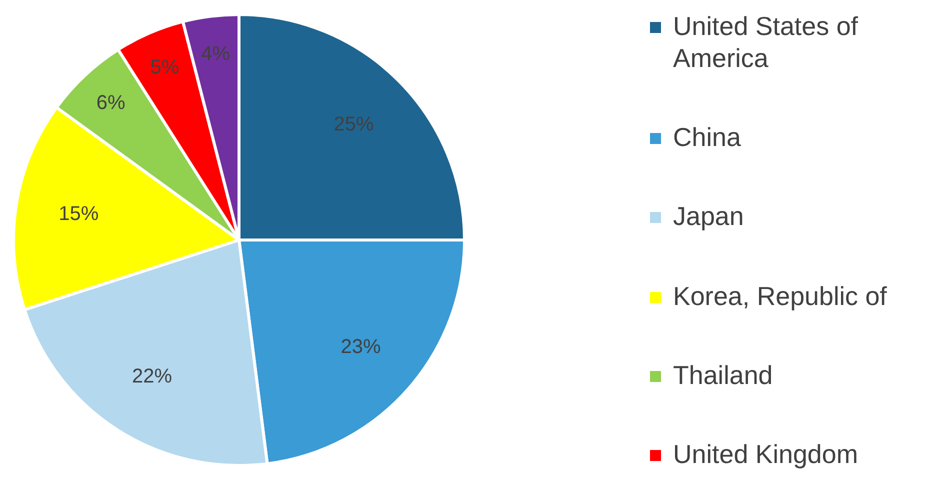  I want to click on legend-label: United States of America, so click(766, 42).